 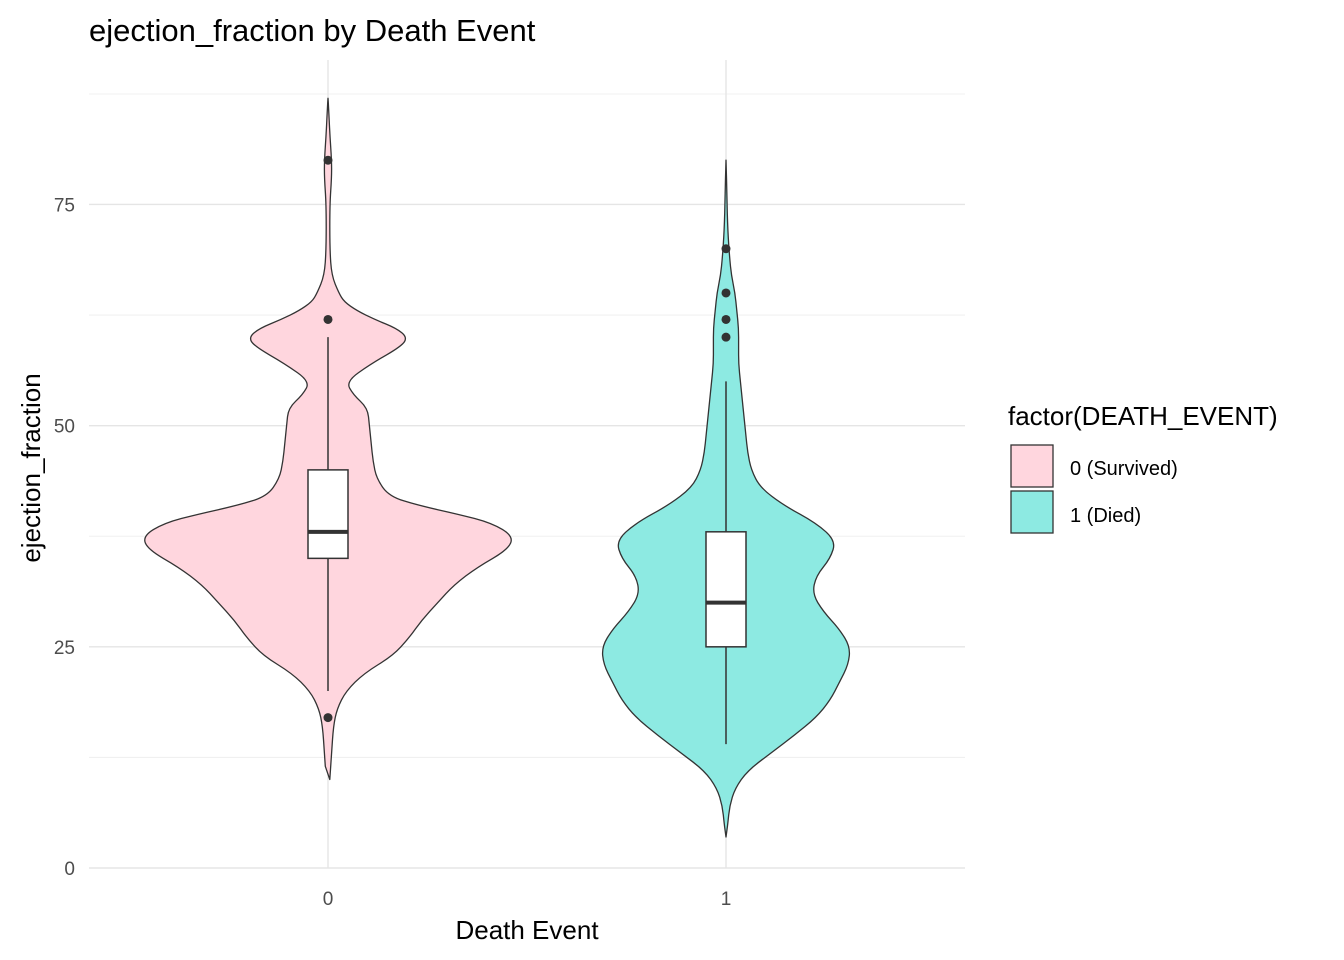 I want to click on boxplots, so click(x=527, y=541).